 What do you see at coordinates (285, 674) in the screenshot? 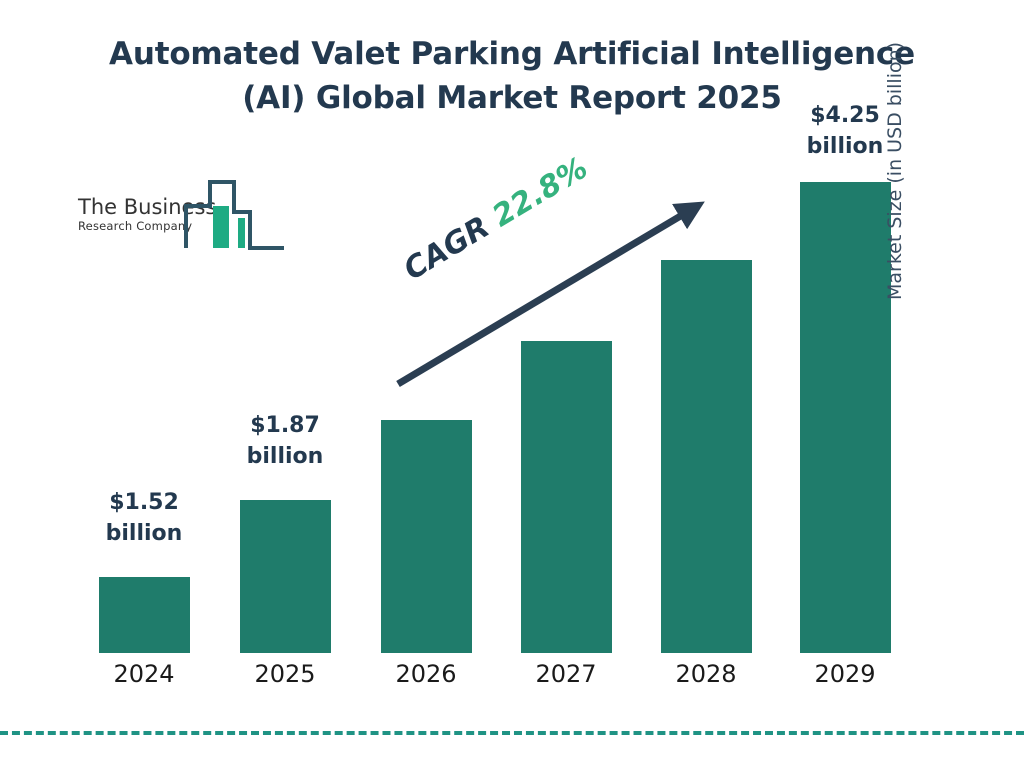
I see `x-tick-2025: 2025` at bounding box center [285, 674].